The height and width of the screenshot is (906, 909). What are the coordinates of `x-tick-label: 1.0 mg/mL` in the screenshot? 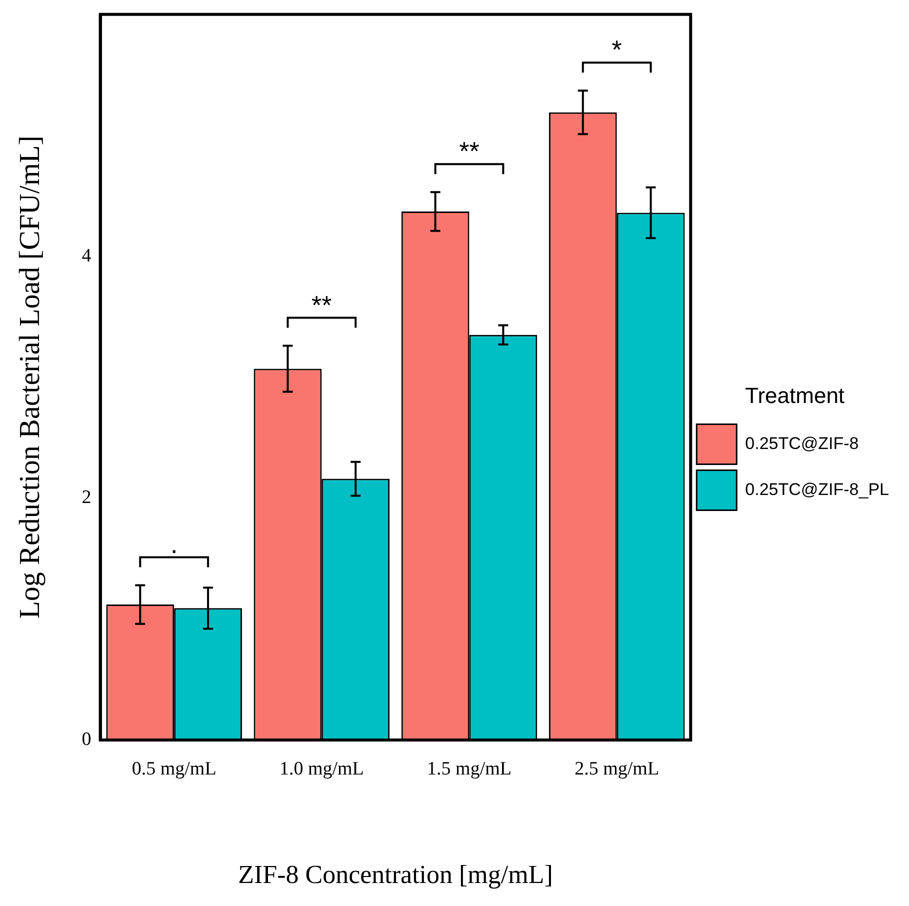 It's located at (321, 769).